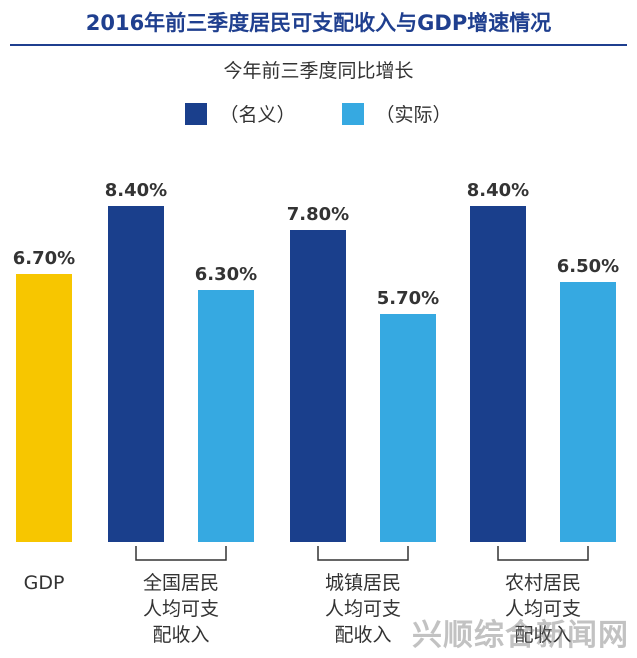 Image resolution: width=637 pixels, height=658 pixels. I want to click on category-label-0-0: GDP, so click(44, 583).